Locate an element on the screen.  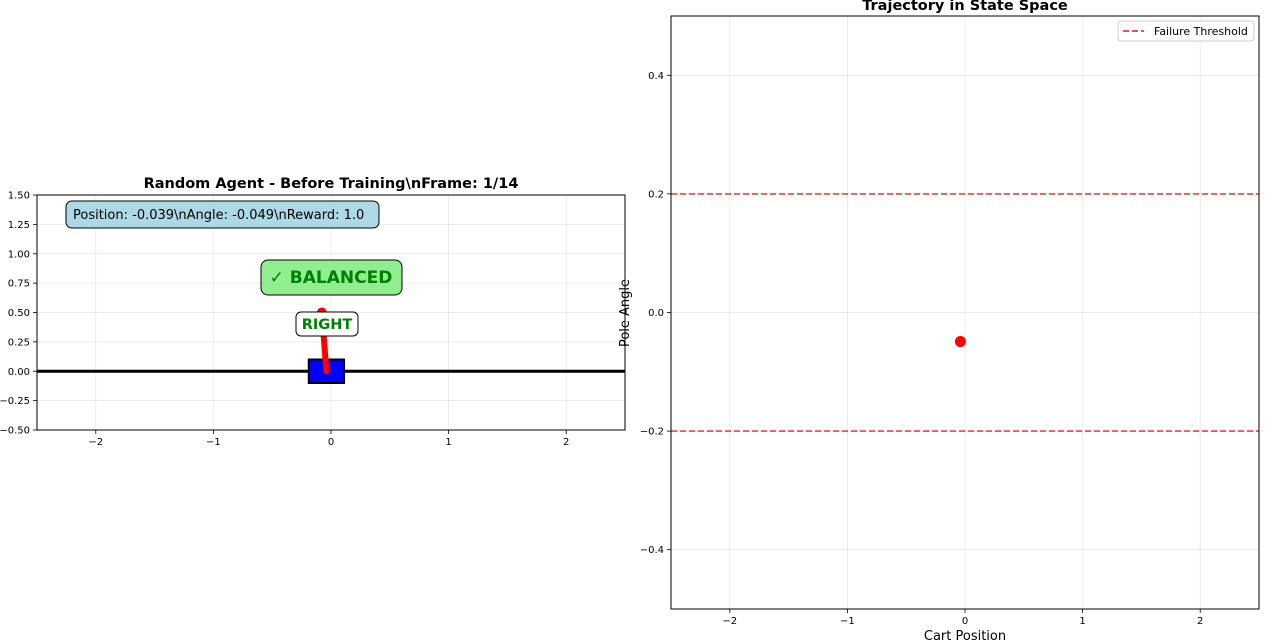
cartpole-x-tick-label: −1 is located at coordinates (213, 442).